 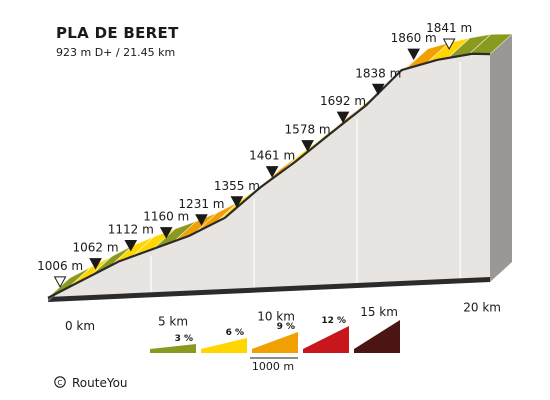 What do you see at coordinates (117, 33) in the screenshot?
I see `chart-title: PLA DE BERET` at bounding box center [117, 33].